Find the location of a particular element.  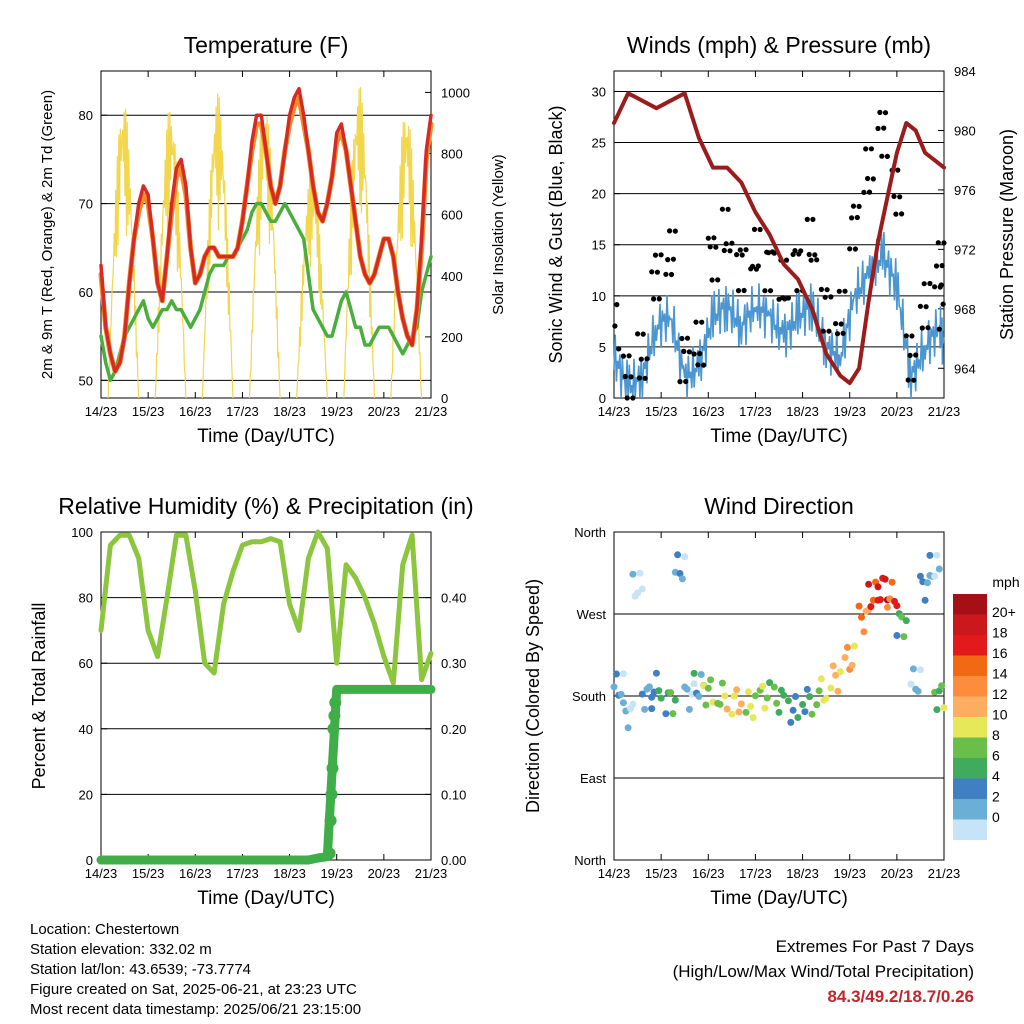

y2-tick-label: 0.30 is located at coordinates (453, 663).